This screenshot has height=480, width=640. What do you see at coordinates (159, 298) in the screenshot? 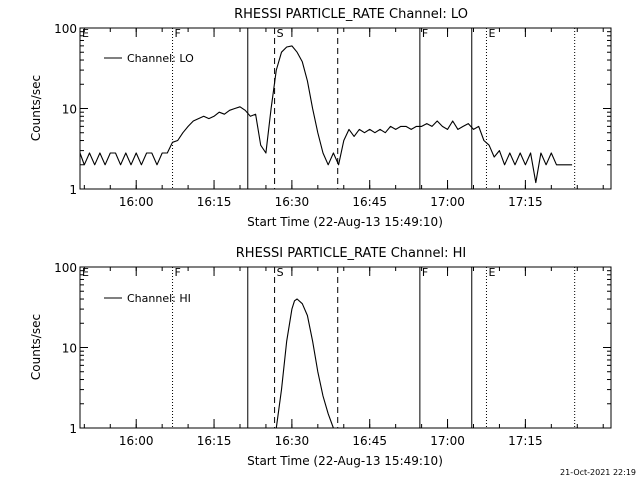
I see `legend-label-hi: Channel: HI` at bounding box center [159, 298].